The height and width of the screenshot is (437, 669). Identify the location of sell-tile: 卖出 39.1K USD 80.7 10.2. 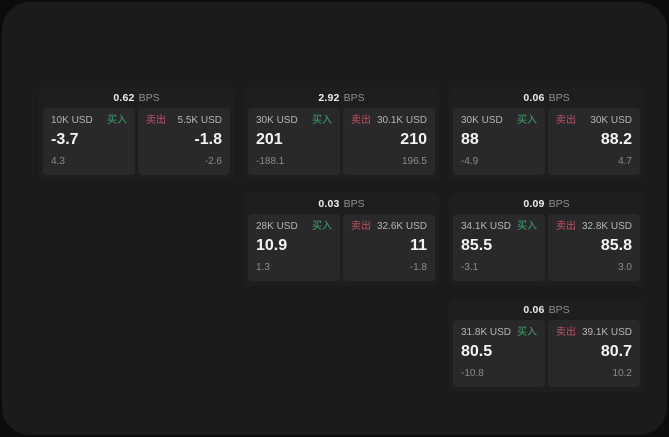
(594, 353).